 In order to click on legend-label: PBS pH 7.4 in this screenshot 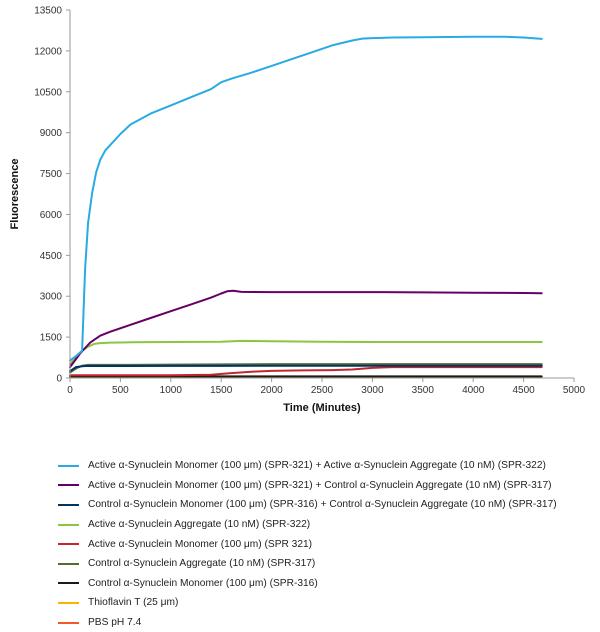, I will do `click(115, 623)`.